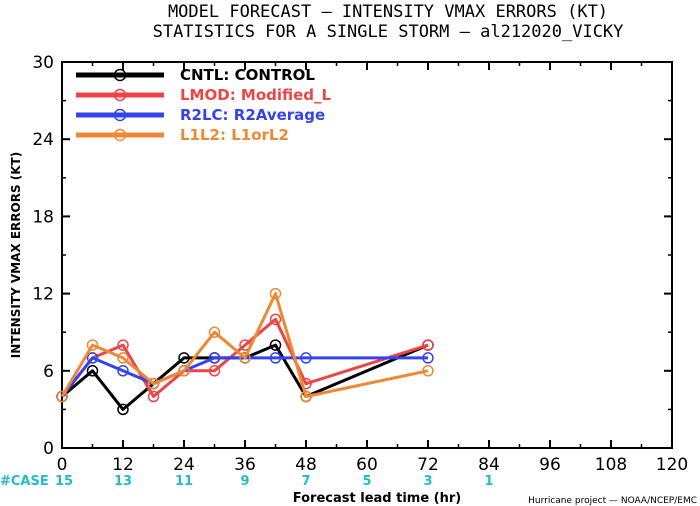 This screenshot has width=700, height=506. Describe the element at coordinates (366, 481) in the screenshot. I see `case-count: 5` at that location.